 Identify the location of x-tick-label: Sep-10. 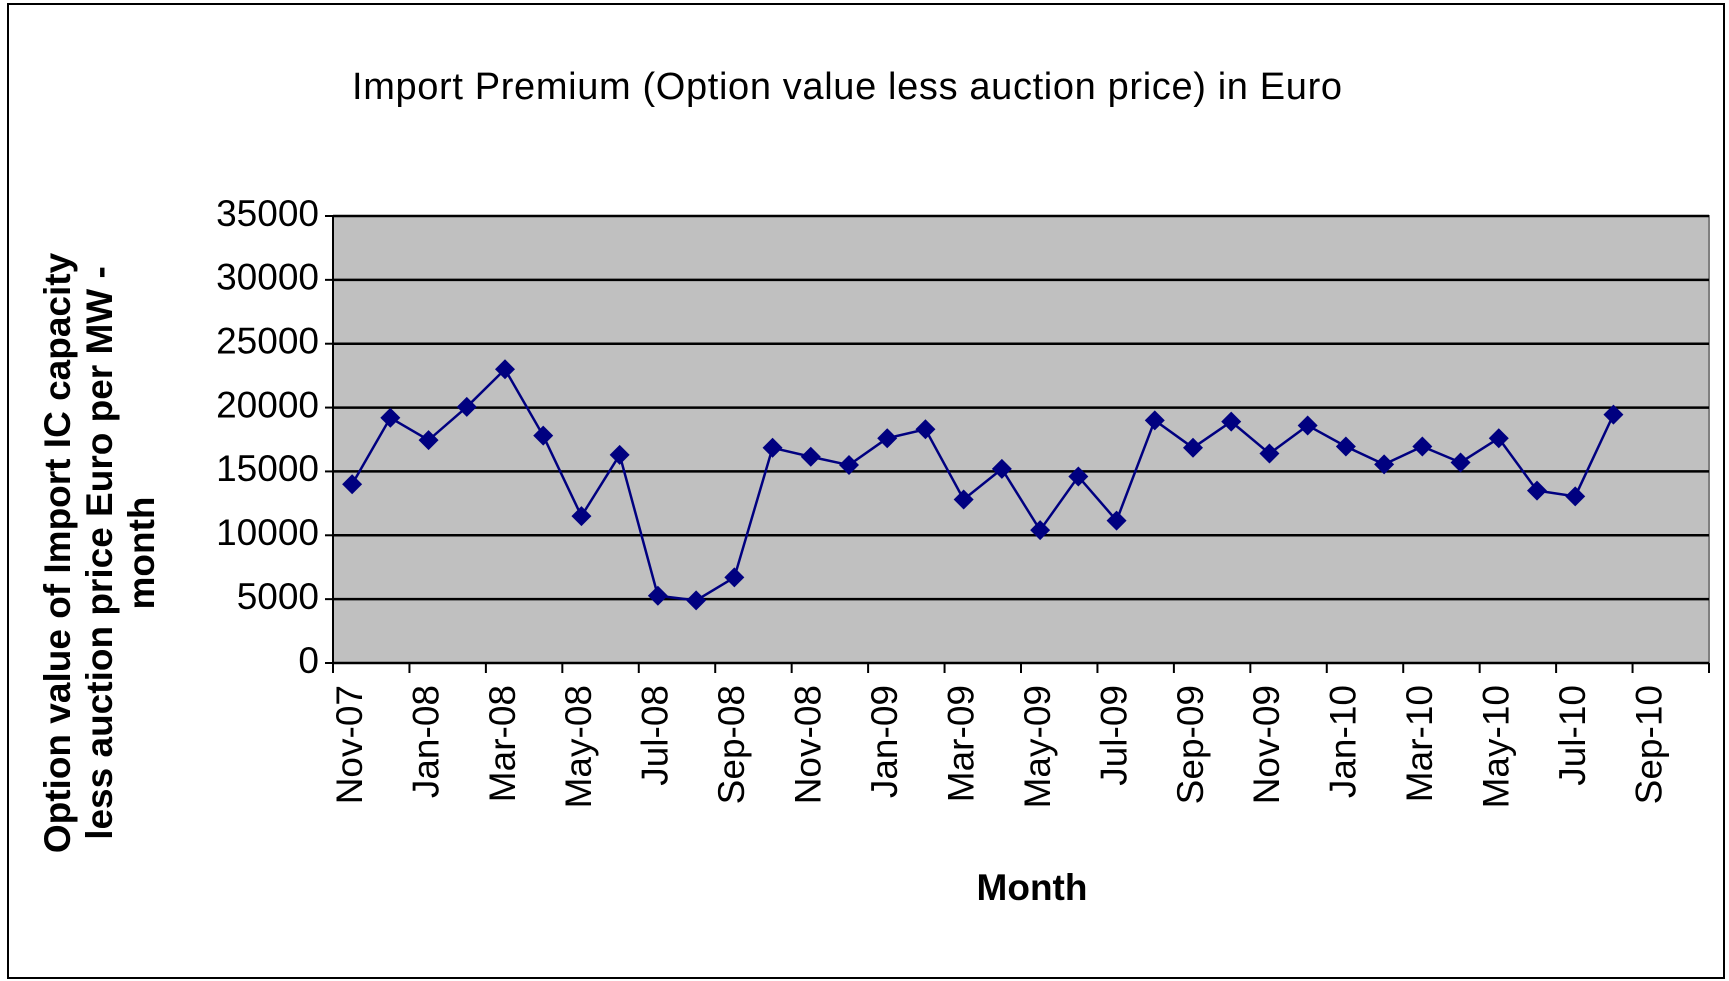
(1648, 744).